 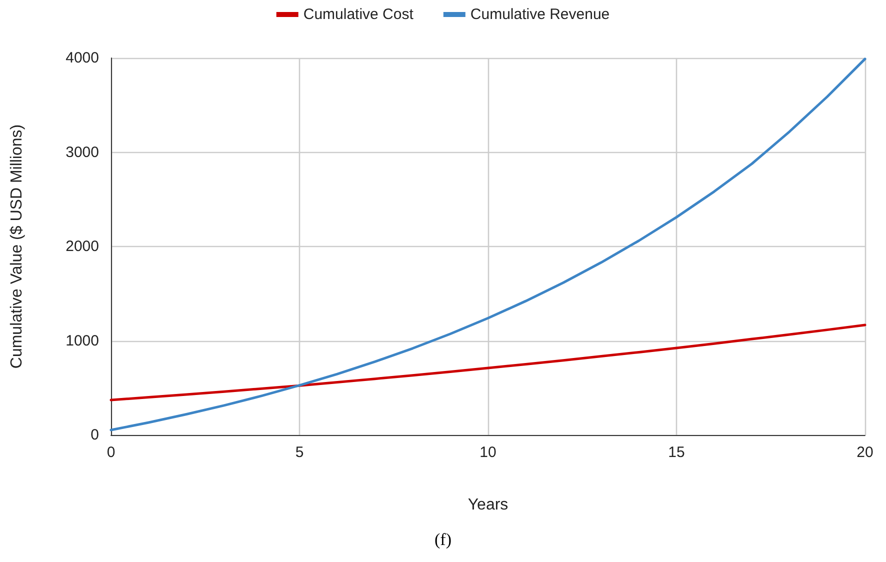 What do you see at coordinates (676, 452) in the screenshot?
I see `x-tick-label: 15` at bounding box center [676, 452].